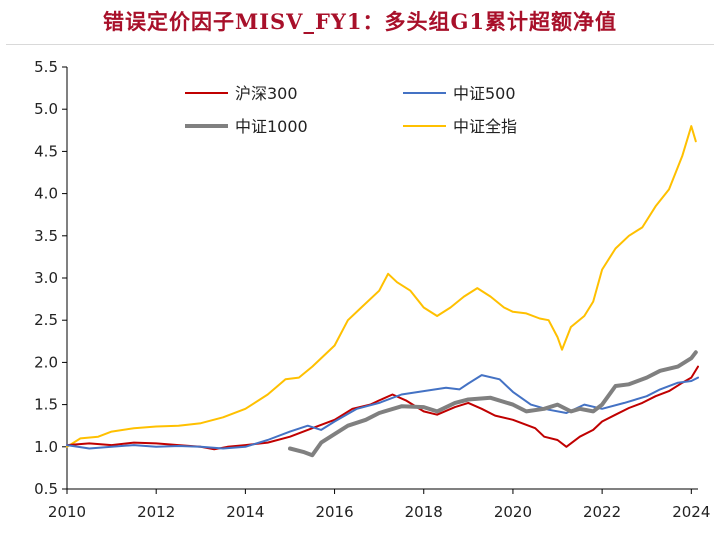  What do you see at coordinates (424, 512) in the screenshot?
I see `x-tick-label: 2018` at bounding box center [424, 512].